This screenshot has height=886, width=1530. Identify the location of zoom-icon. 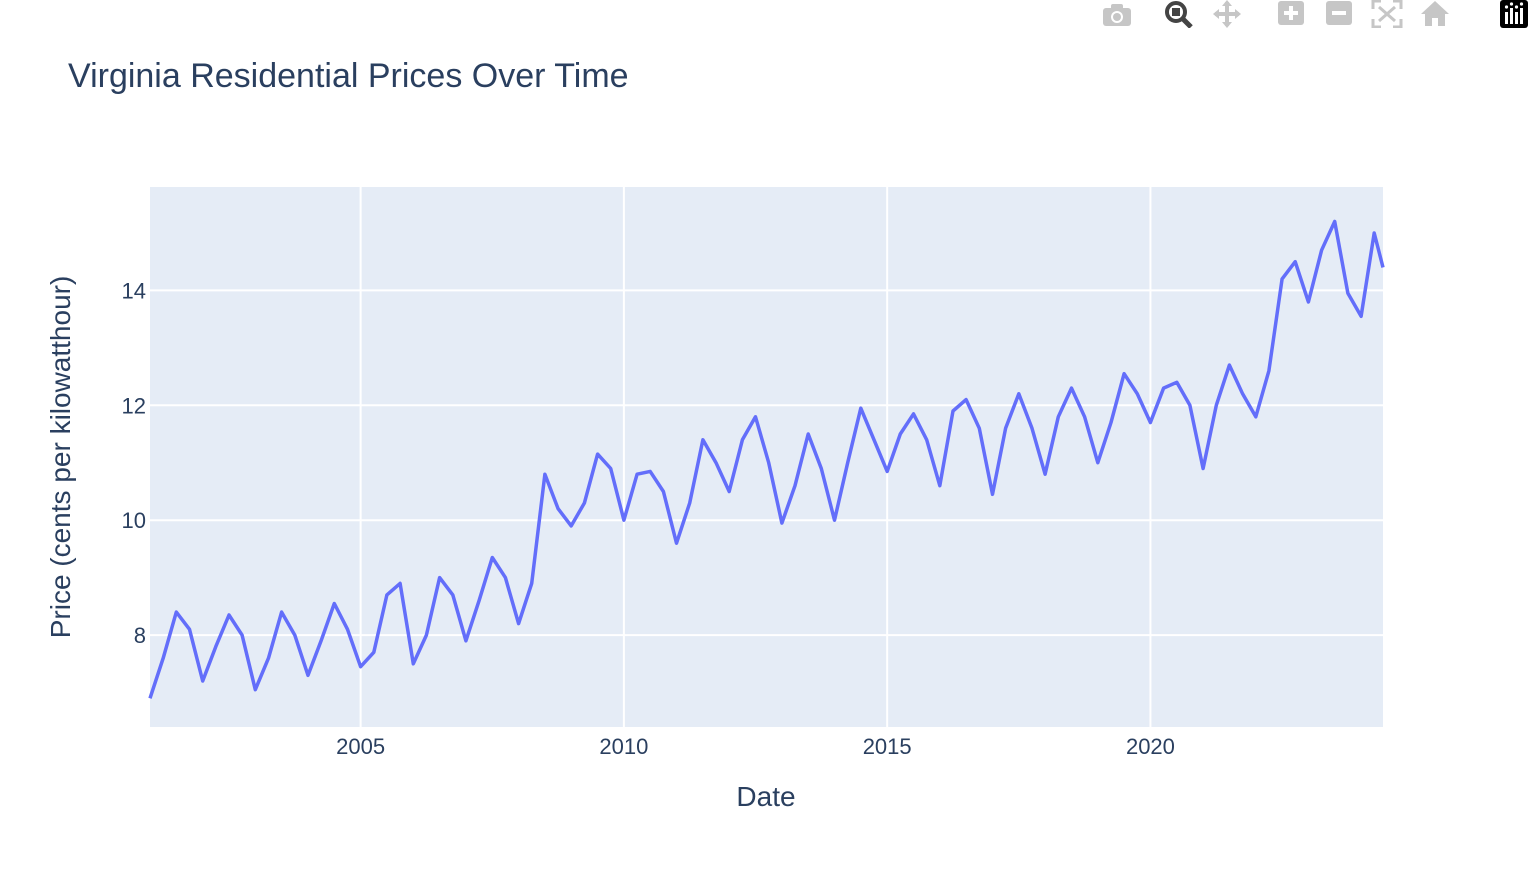
(1179, 14).